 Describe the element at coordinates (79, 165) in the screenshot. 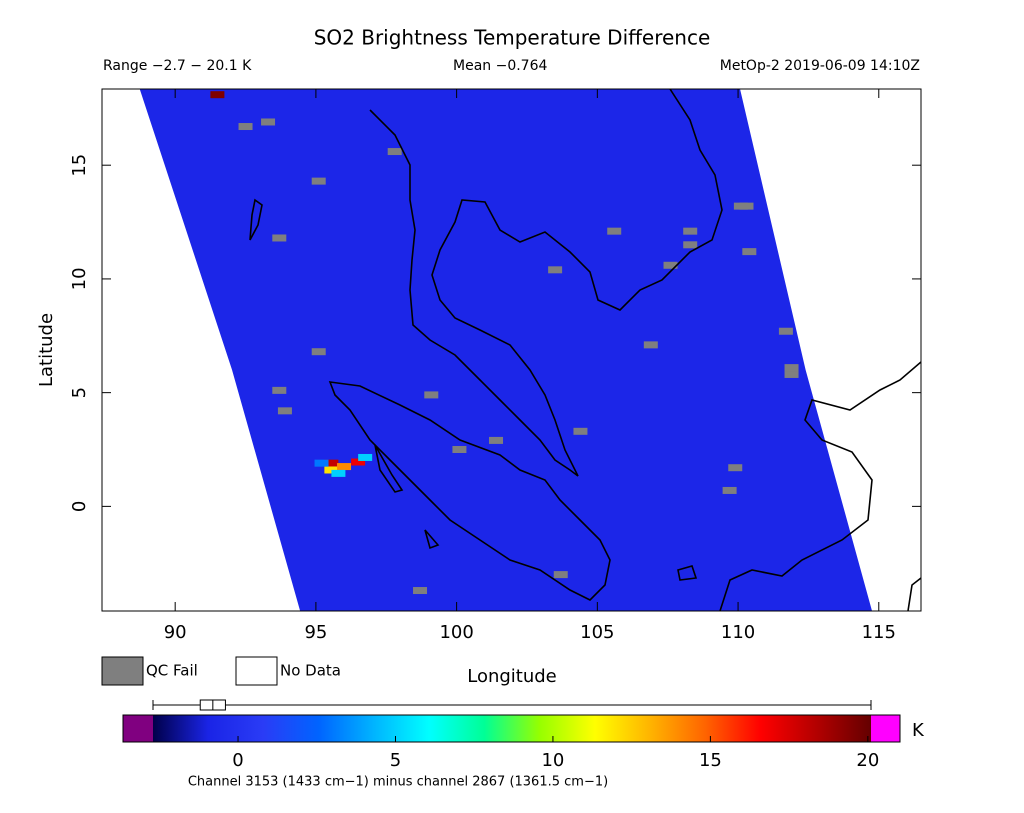

I see `y-tick-label: 15` at that location.